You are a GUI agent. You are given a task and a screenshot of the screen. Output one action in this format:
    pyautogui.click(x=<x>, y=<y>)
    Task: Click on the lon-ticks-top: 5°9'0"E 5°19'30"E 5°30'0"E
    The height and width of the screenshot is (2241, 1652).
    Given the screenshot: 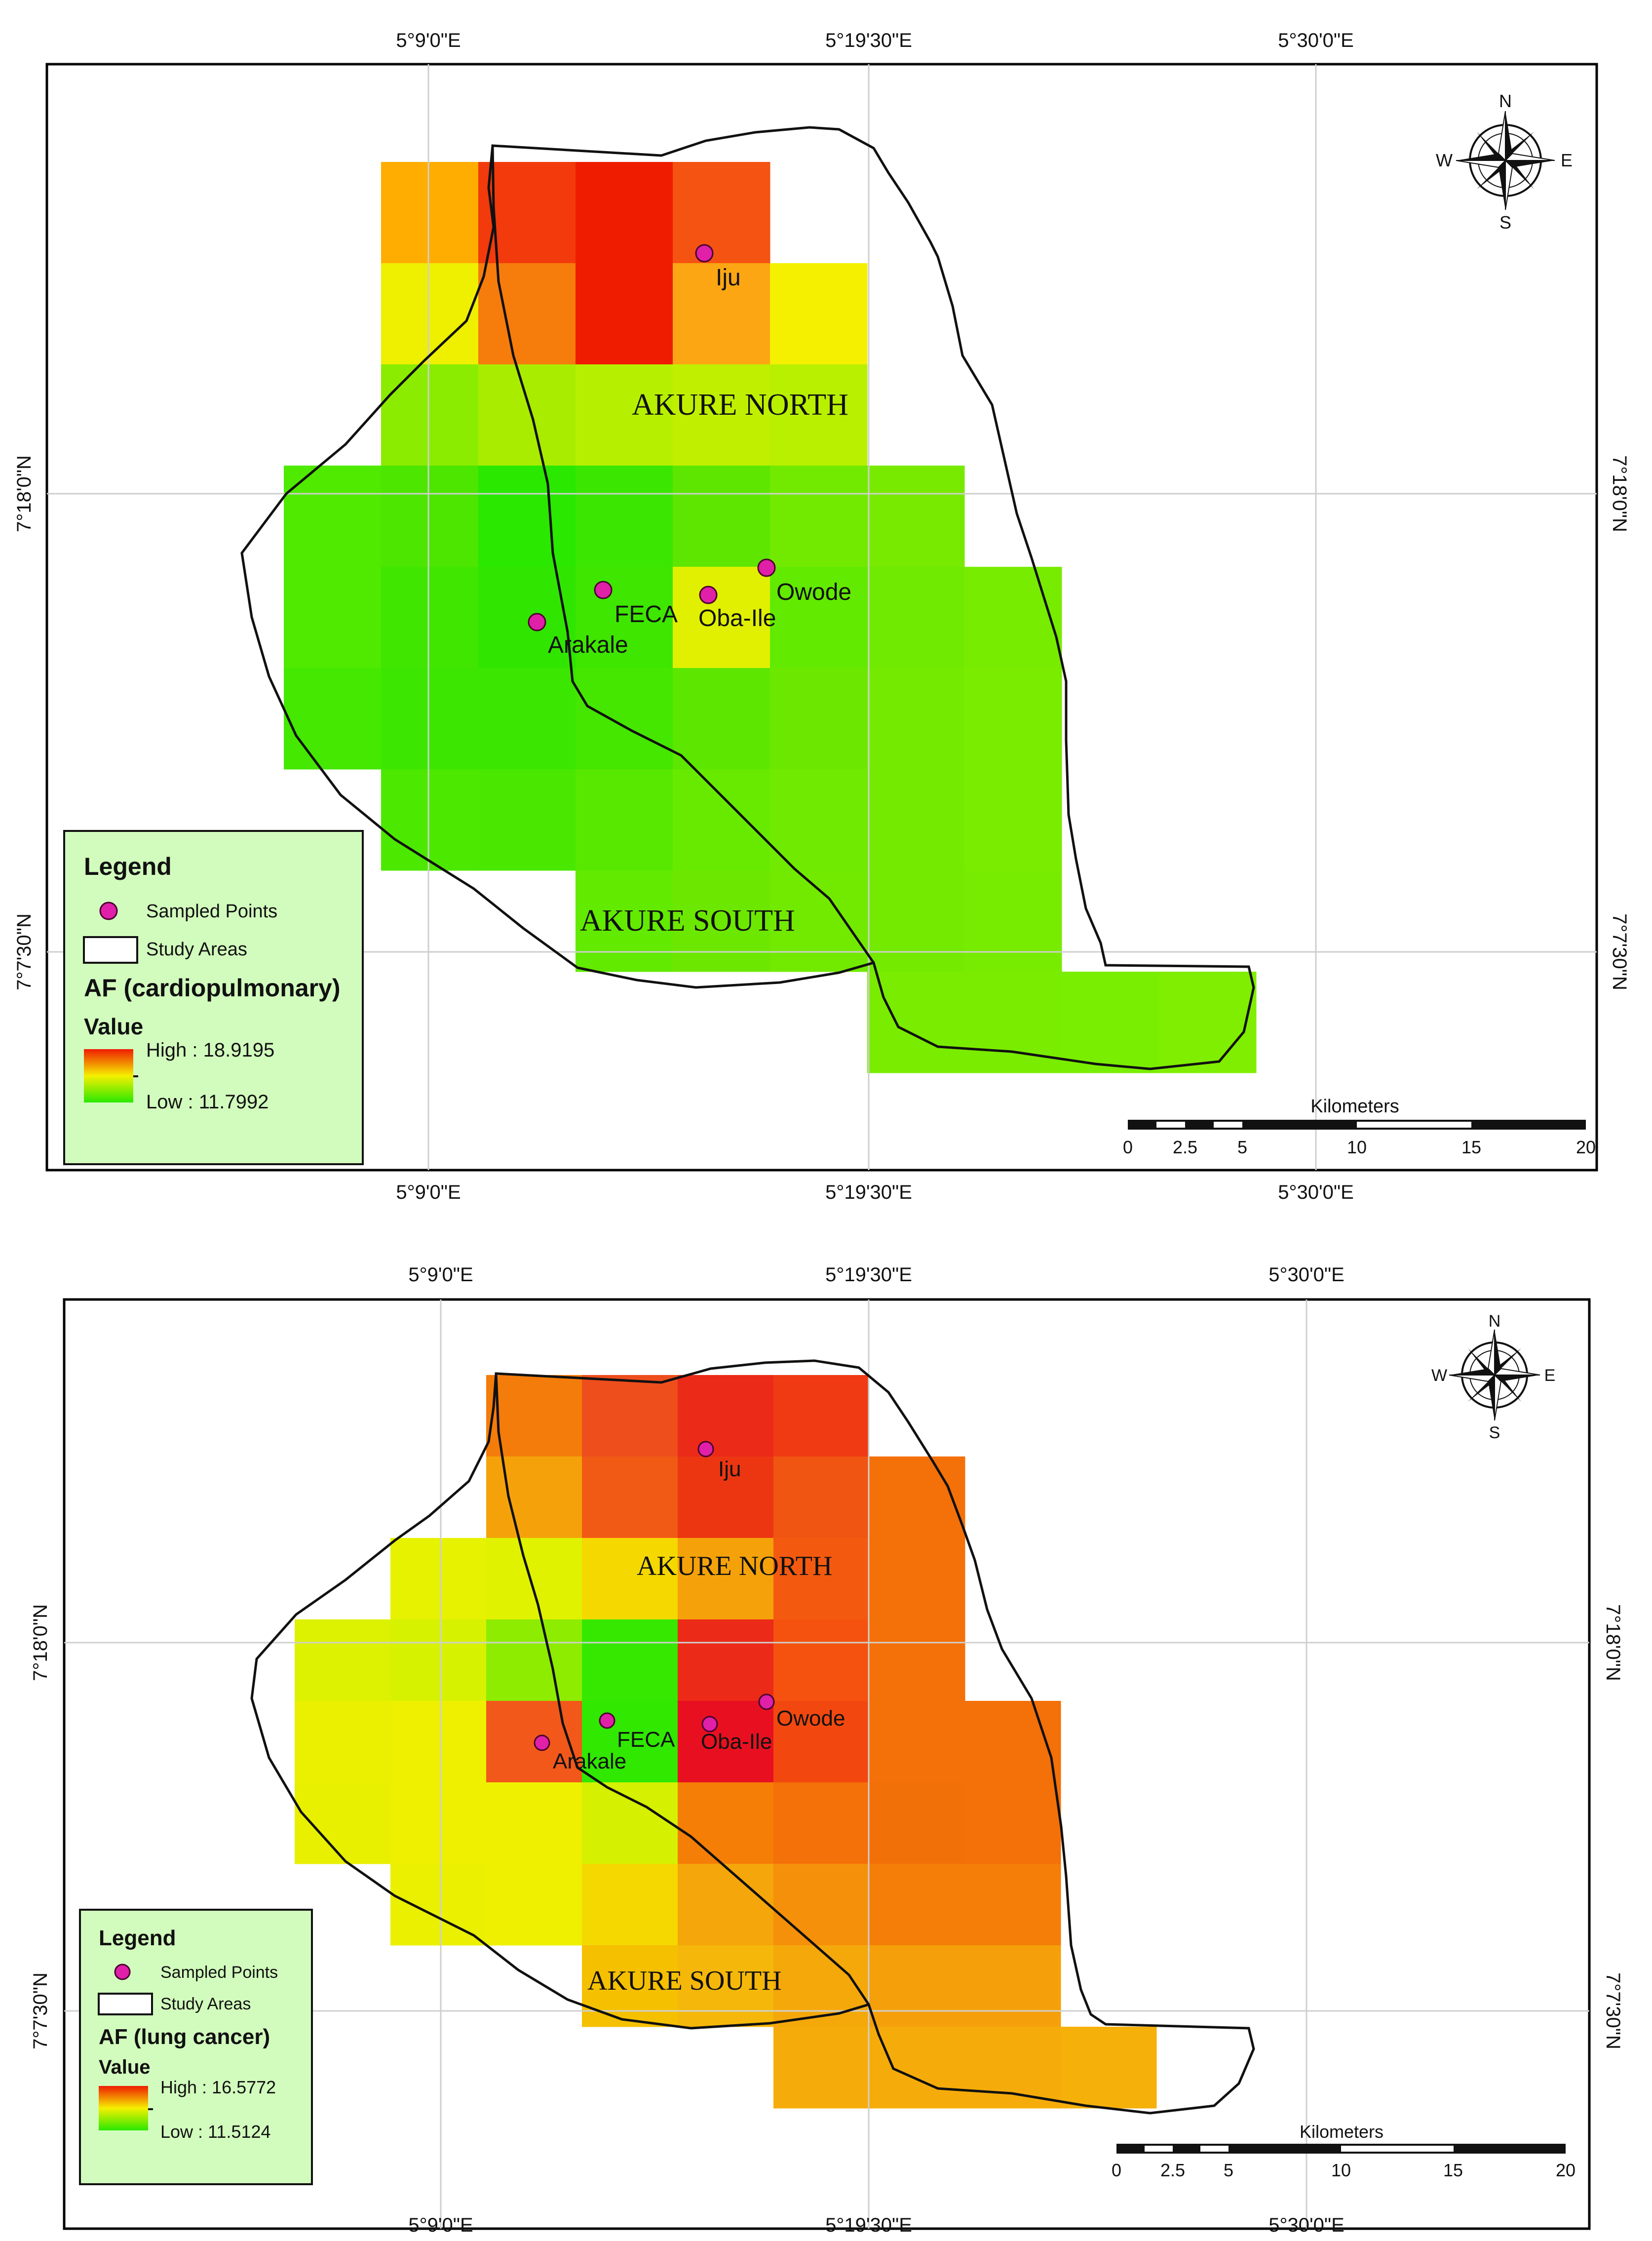 What is the action you would take?
    pyautogui.click(x=875, y=40)
    